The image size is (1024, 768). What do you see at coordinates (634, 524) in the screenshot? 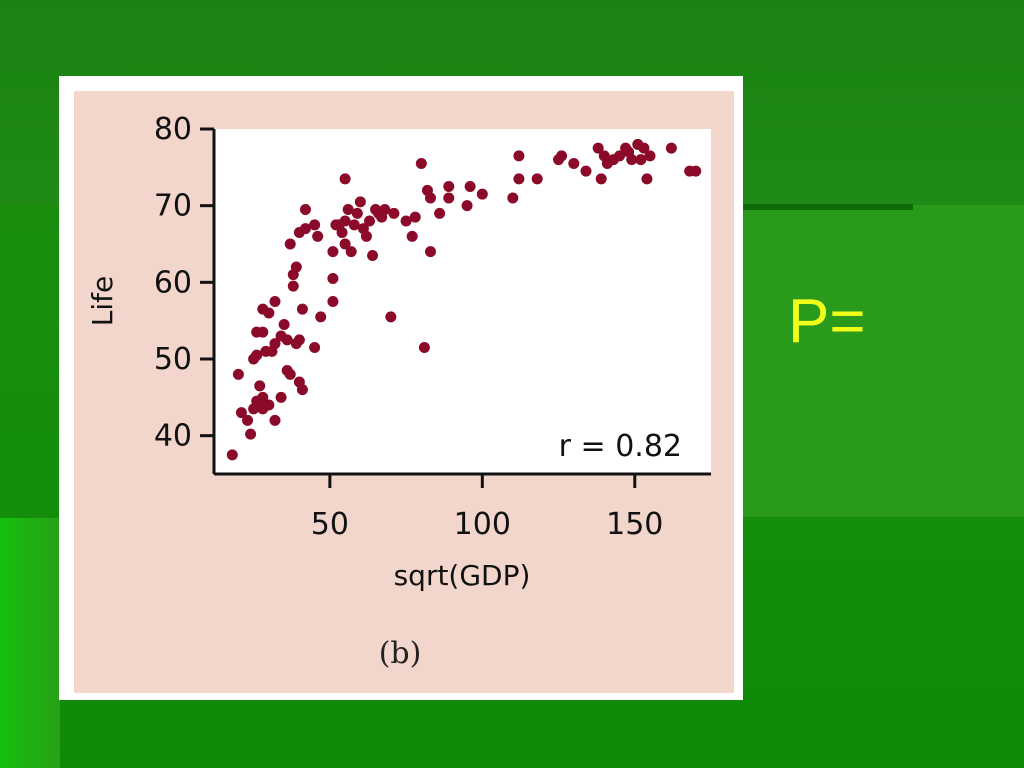
I see `x-tick-label: 150` at bounding box center [634, 524].